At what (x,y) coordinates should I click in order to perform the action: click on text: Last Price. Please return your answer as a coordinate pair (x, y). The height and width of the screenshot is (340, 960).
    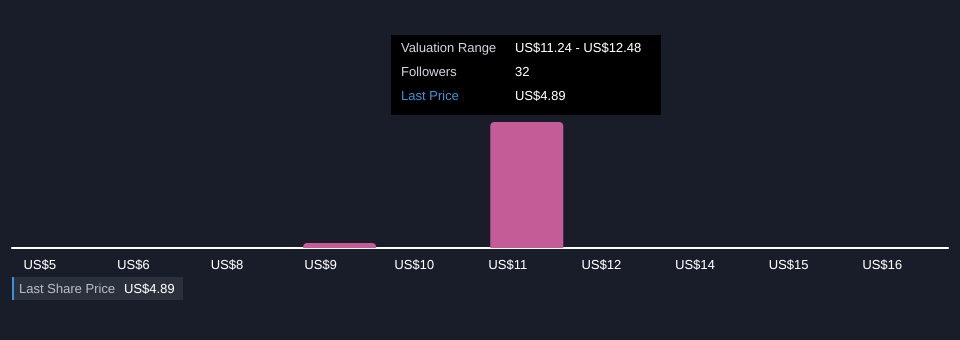
    Looking at the image, I should click on (430, 95).